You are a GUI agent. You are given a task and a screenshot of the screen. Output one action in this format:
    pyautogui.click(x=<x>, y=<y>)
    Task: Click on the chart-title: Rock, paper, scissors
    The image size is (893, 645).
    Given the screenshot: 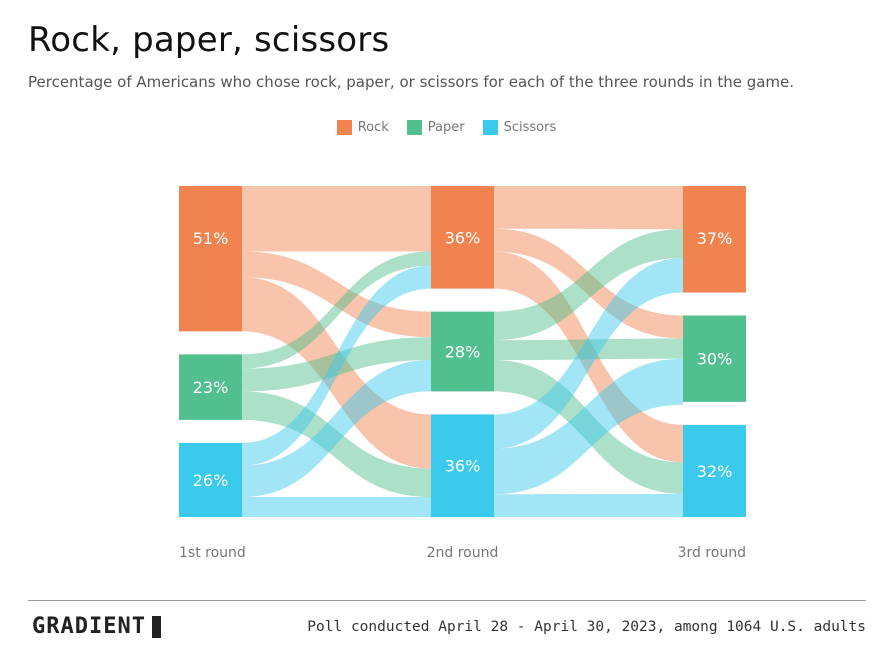 What is the action you would take?
    pyautogui.click(x=209, y=40)
    